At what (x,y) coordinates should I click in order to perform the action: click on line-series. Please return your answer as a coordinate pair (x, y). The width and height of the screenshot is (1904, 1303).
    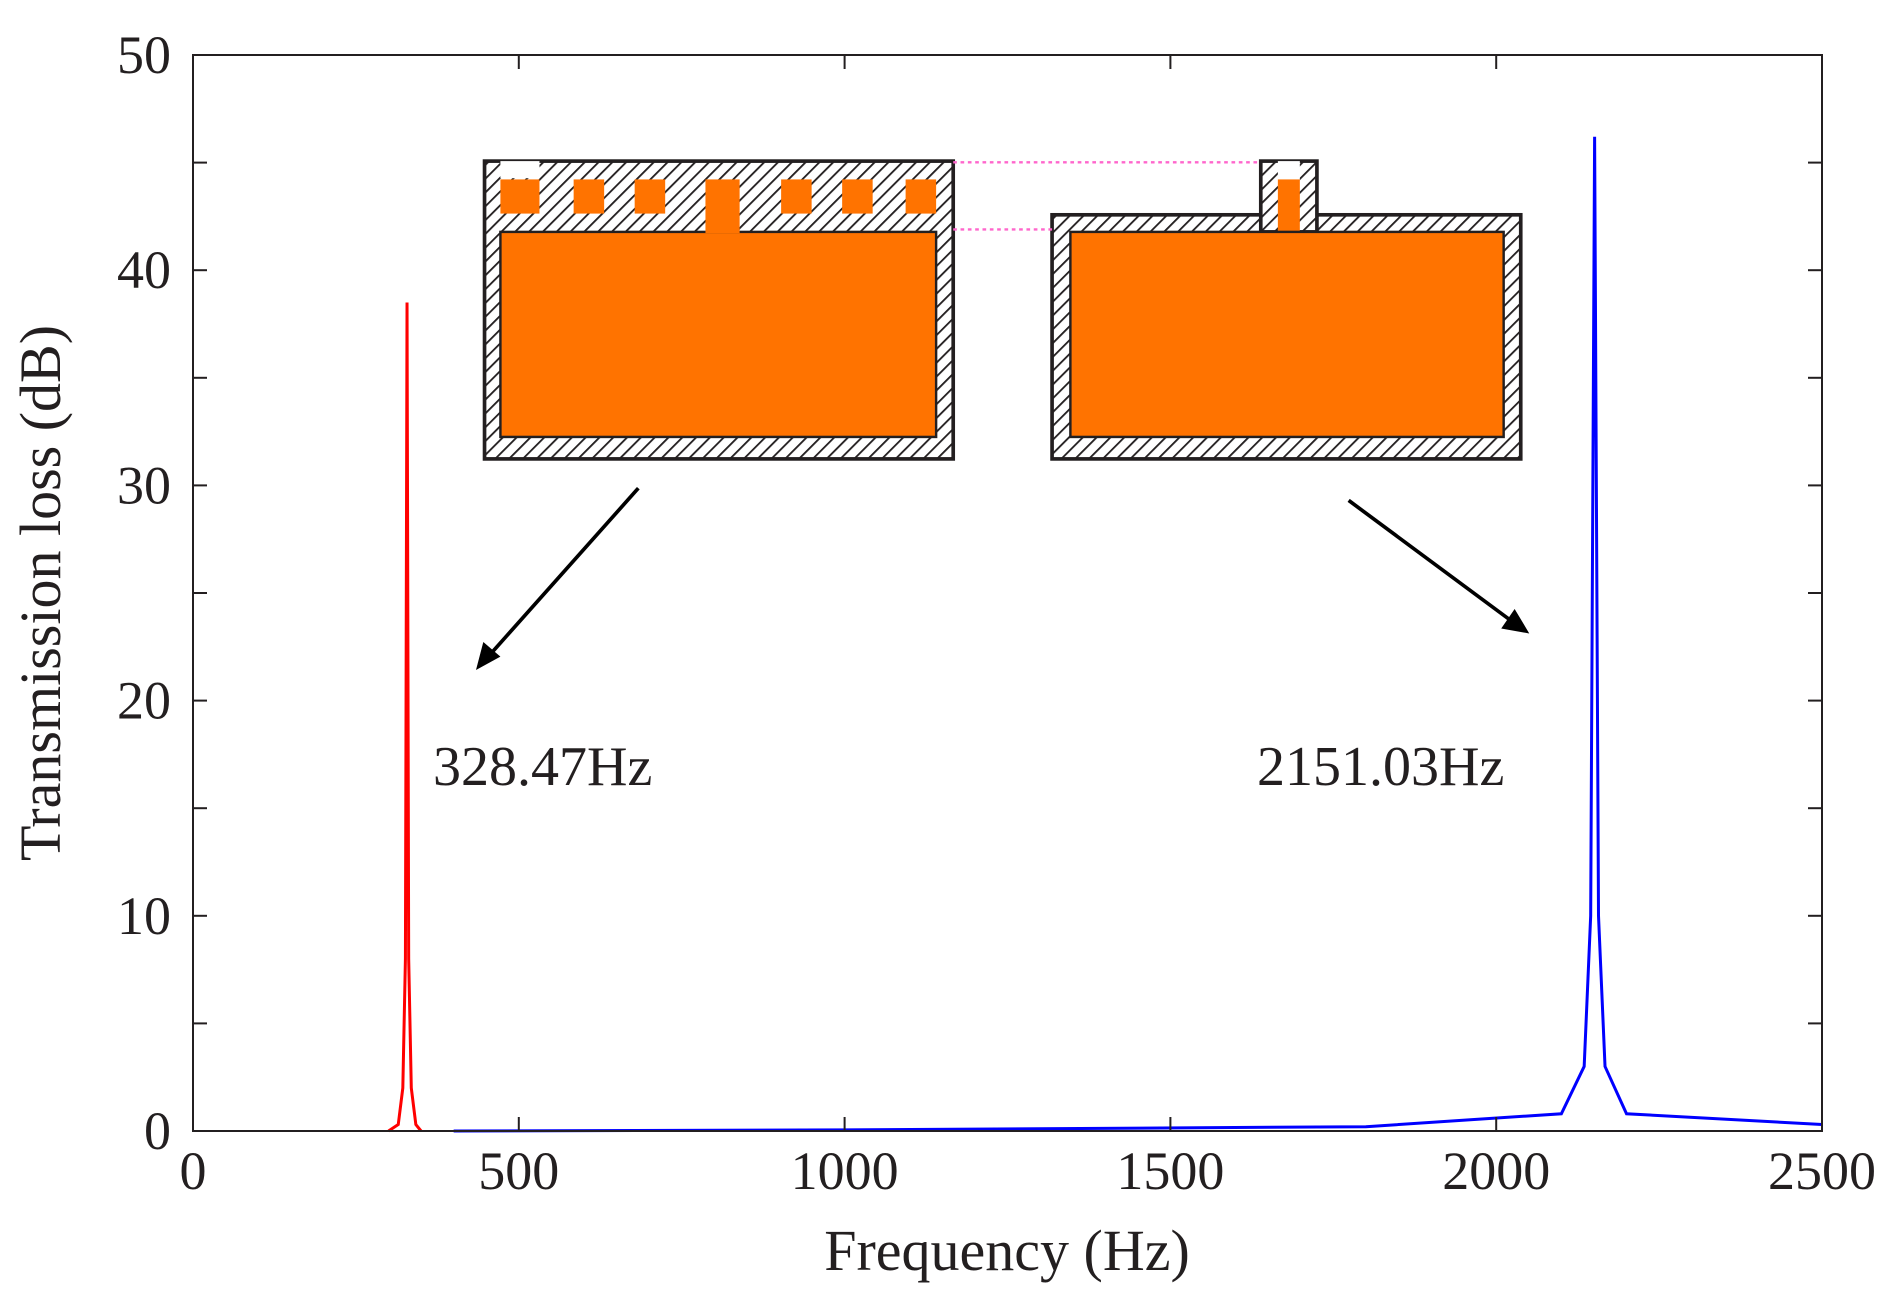
    Looking at the image, I should click on (405, 717).